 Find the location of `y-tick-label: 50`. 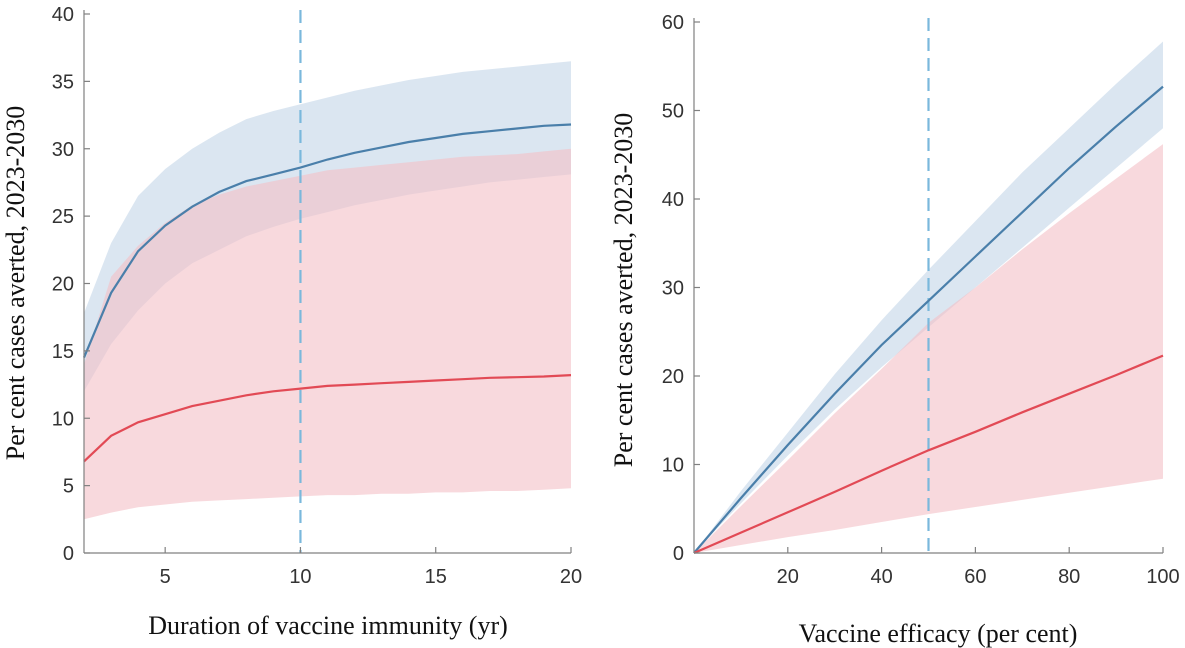

y-tick-label: 50 is located at coordinates (673, 112).